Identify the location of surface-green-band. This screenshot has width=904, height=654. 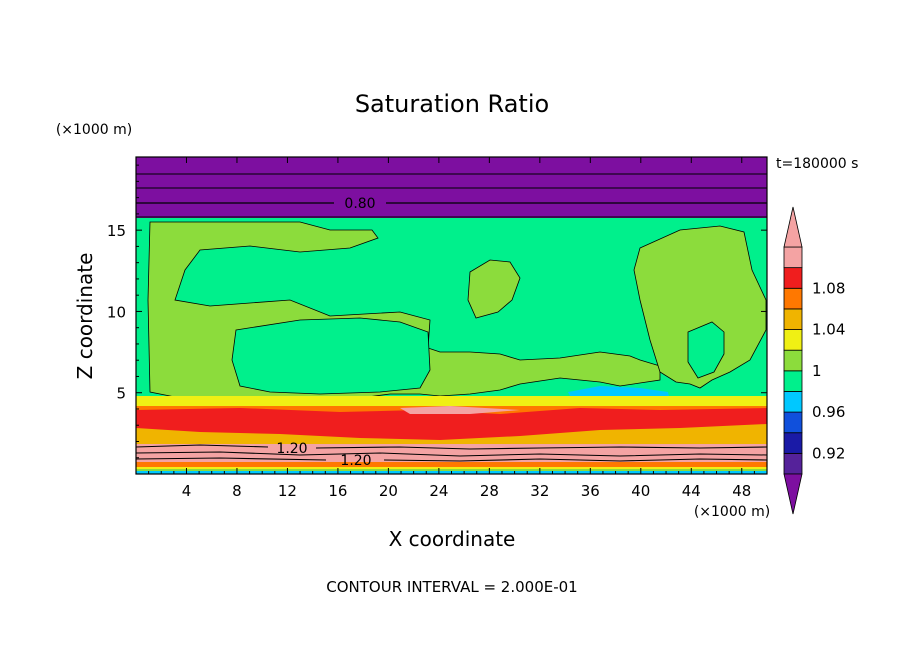
(451, 470).